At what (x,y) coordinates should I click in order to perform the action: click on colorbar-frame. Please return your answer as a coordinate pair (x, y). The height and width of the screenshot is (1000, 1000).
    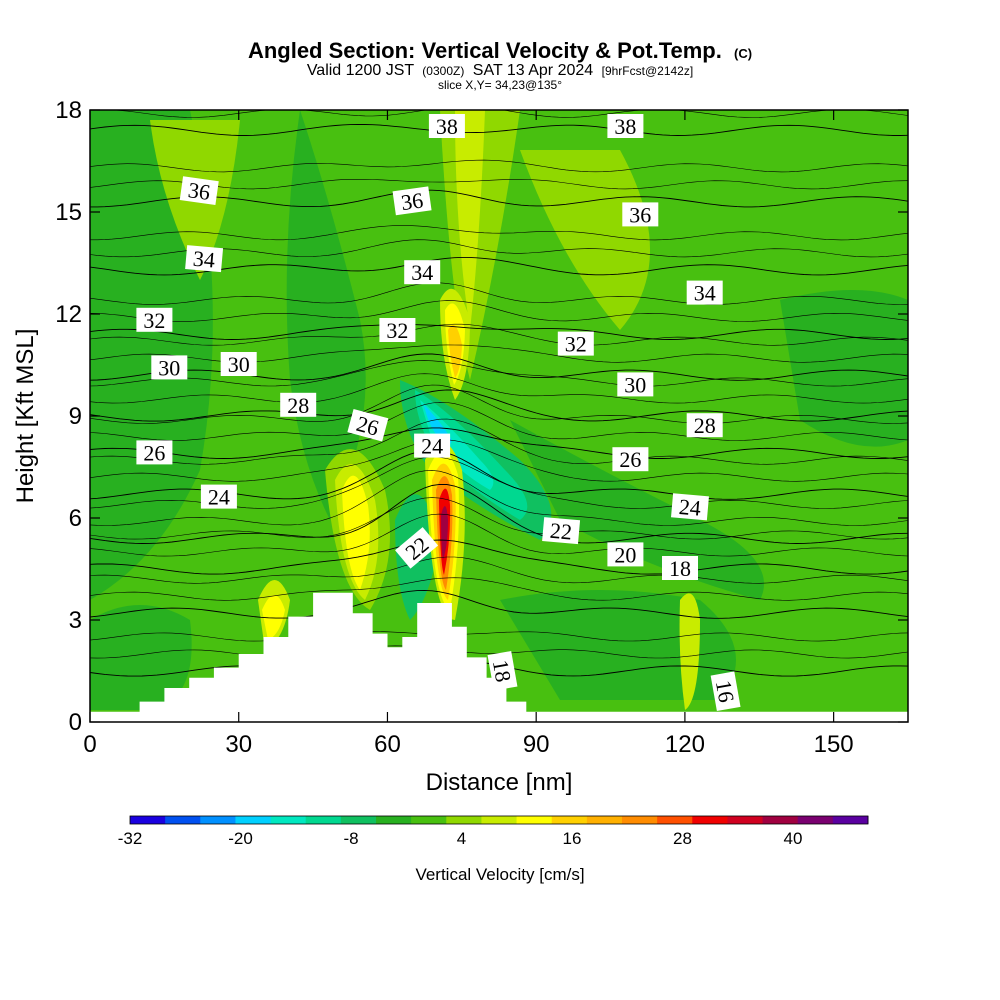
    Looking at the image, I should click on (499, 820).